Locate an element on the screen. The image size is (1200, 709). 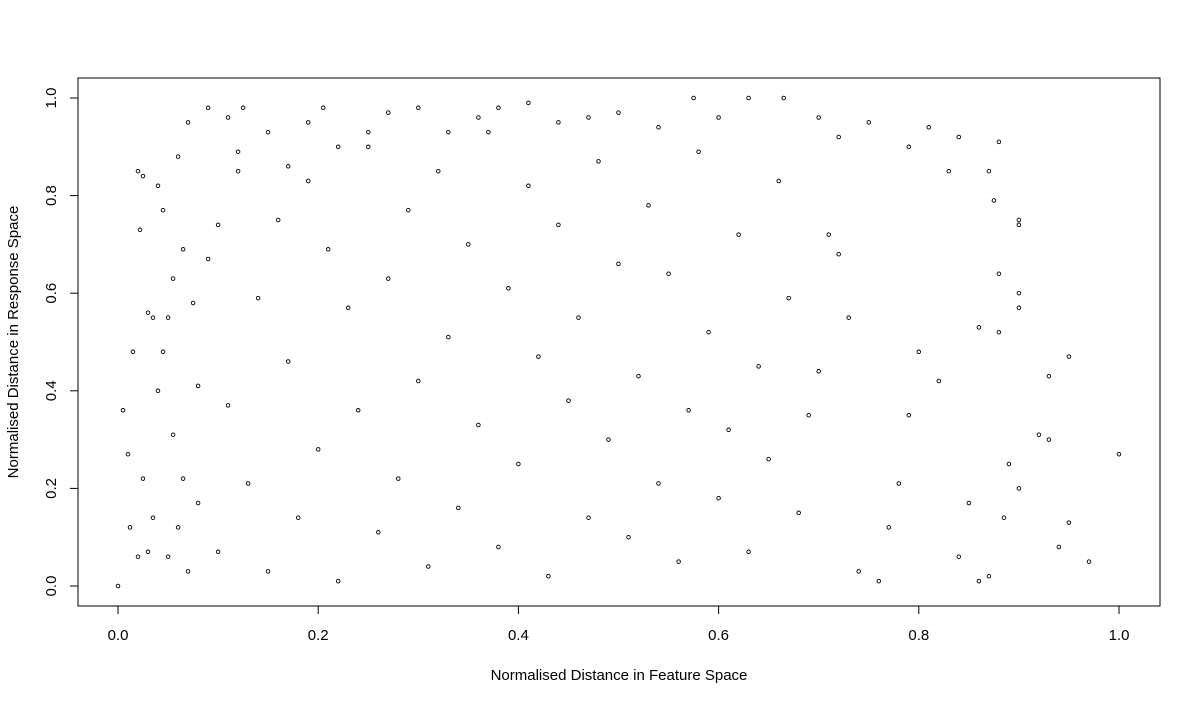
y-tick-label: 0.0 is located at coordinates (51, 586).